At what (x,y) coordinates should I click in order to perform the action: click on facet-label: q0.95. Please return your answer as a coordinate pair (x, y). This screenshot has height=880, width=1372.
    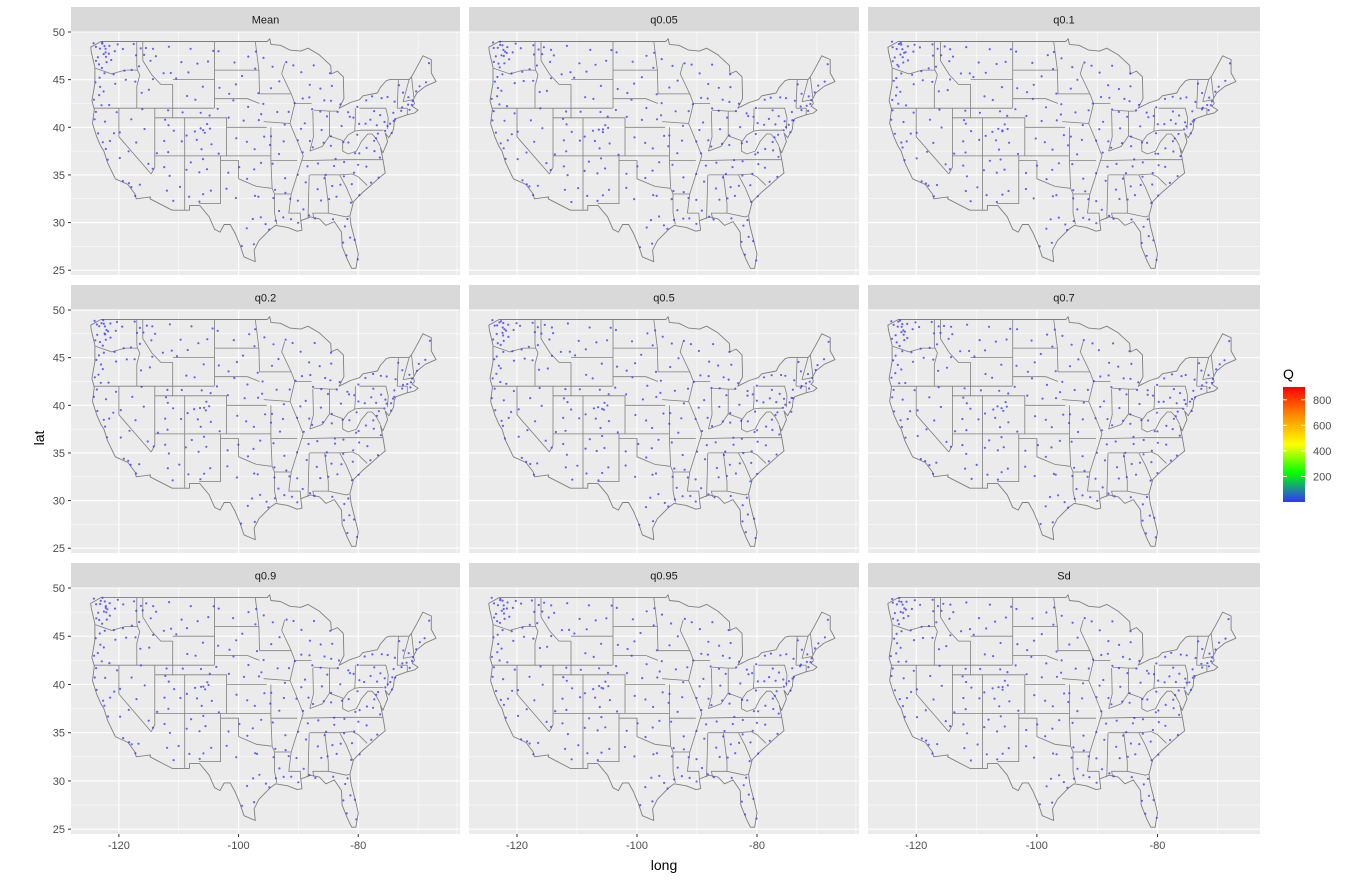
    Looking at the image, I should click on (664, 577).